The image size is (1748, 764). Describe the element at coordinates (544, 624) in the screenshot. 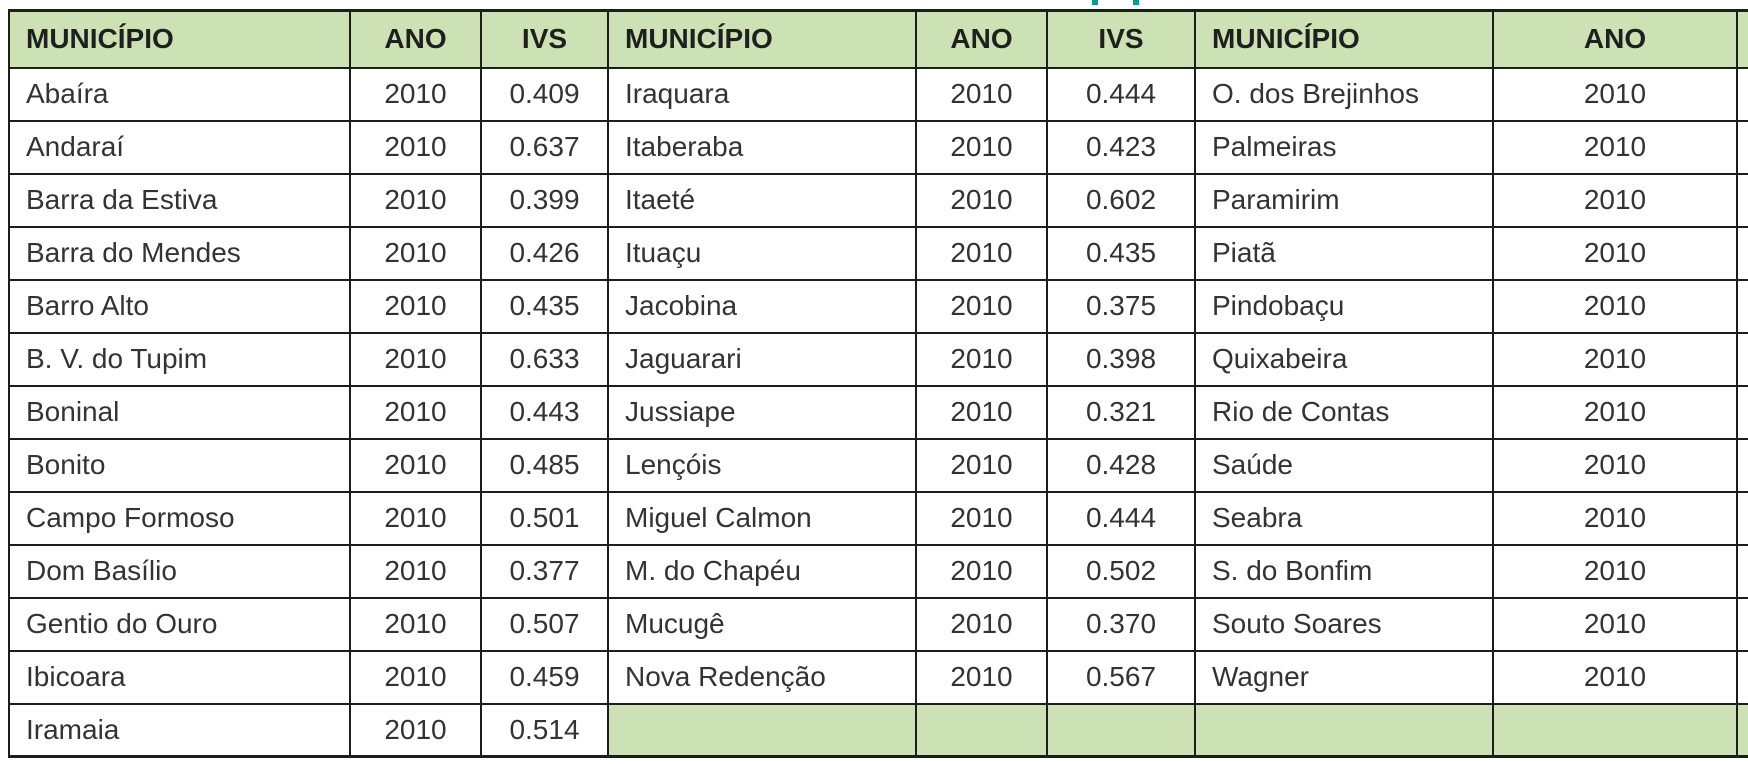

I see `cell-ivs-g1: 0.507` at that location.